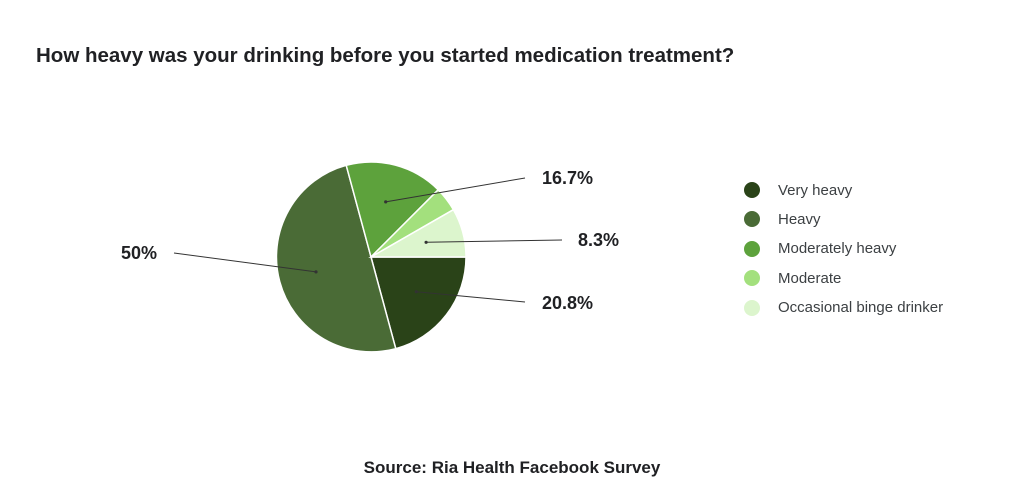  I want to click on legend-item-occasional-binge-drinker: Occasional binge drinker, so click(843, 308).